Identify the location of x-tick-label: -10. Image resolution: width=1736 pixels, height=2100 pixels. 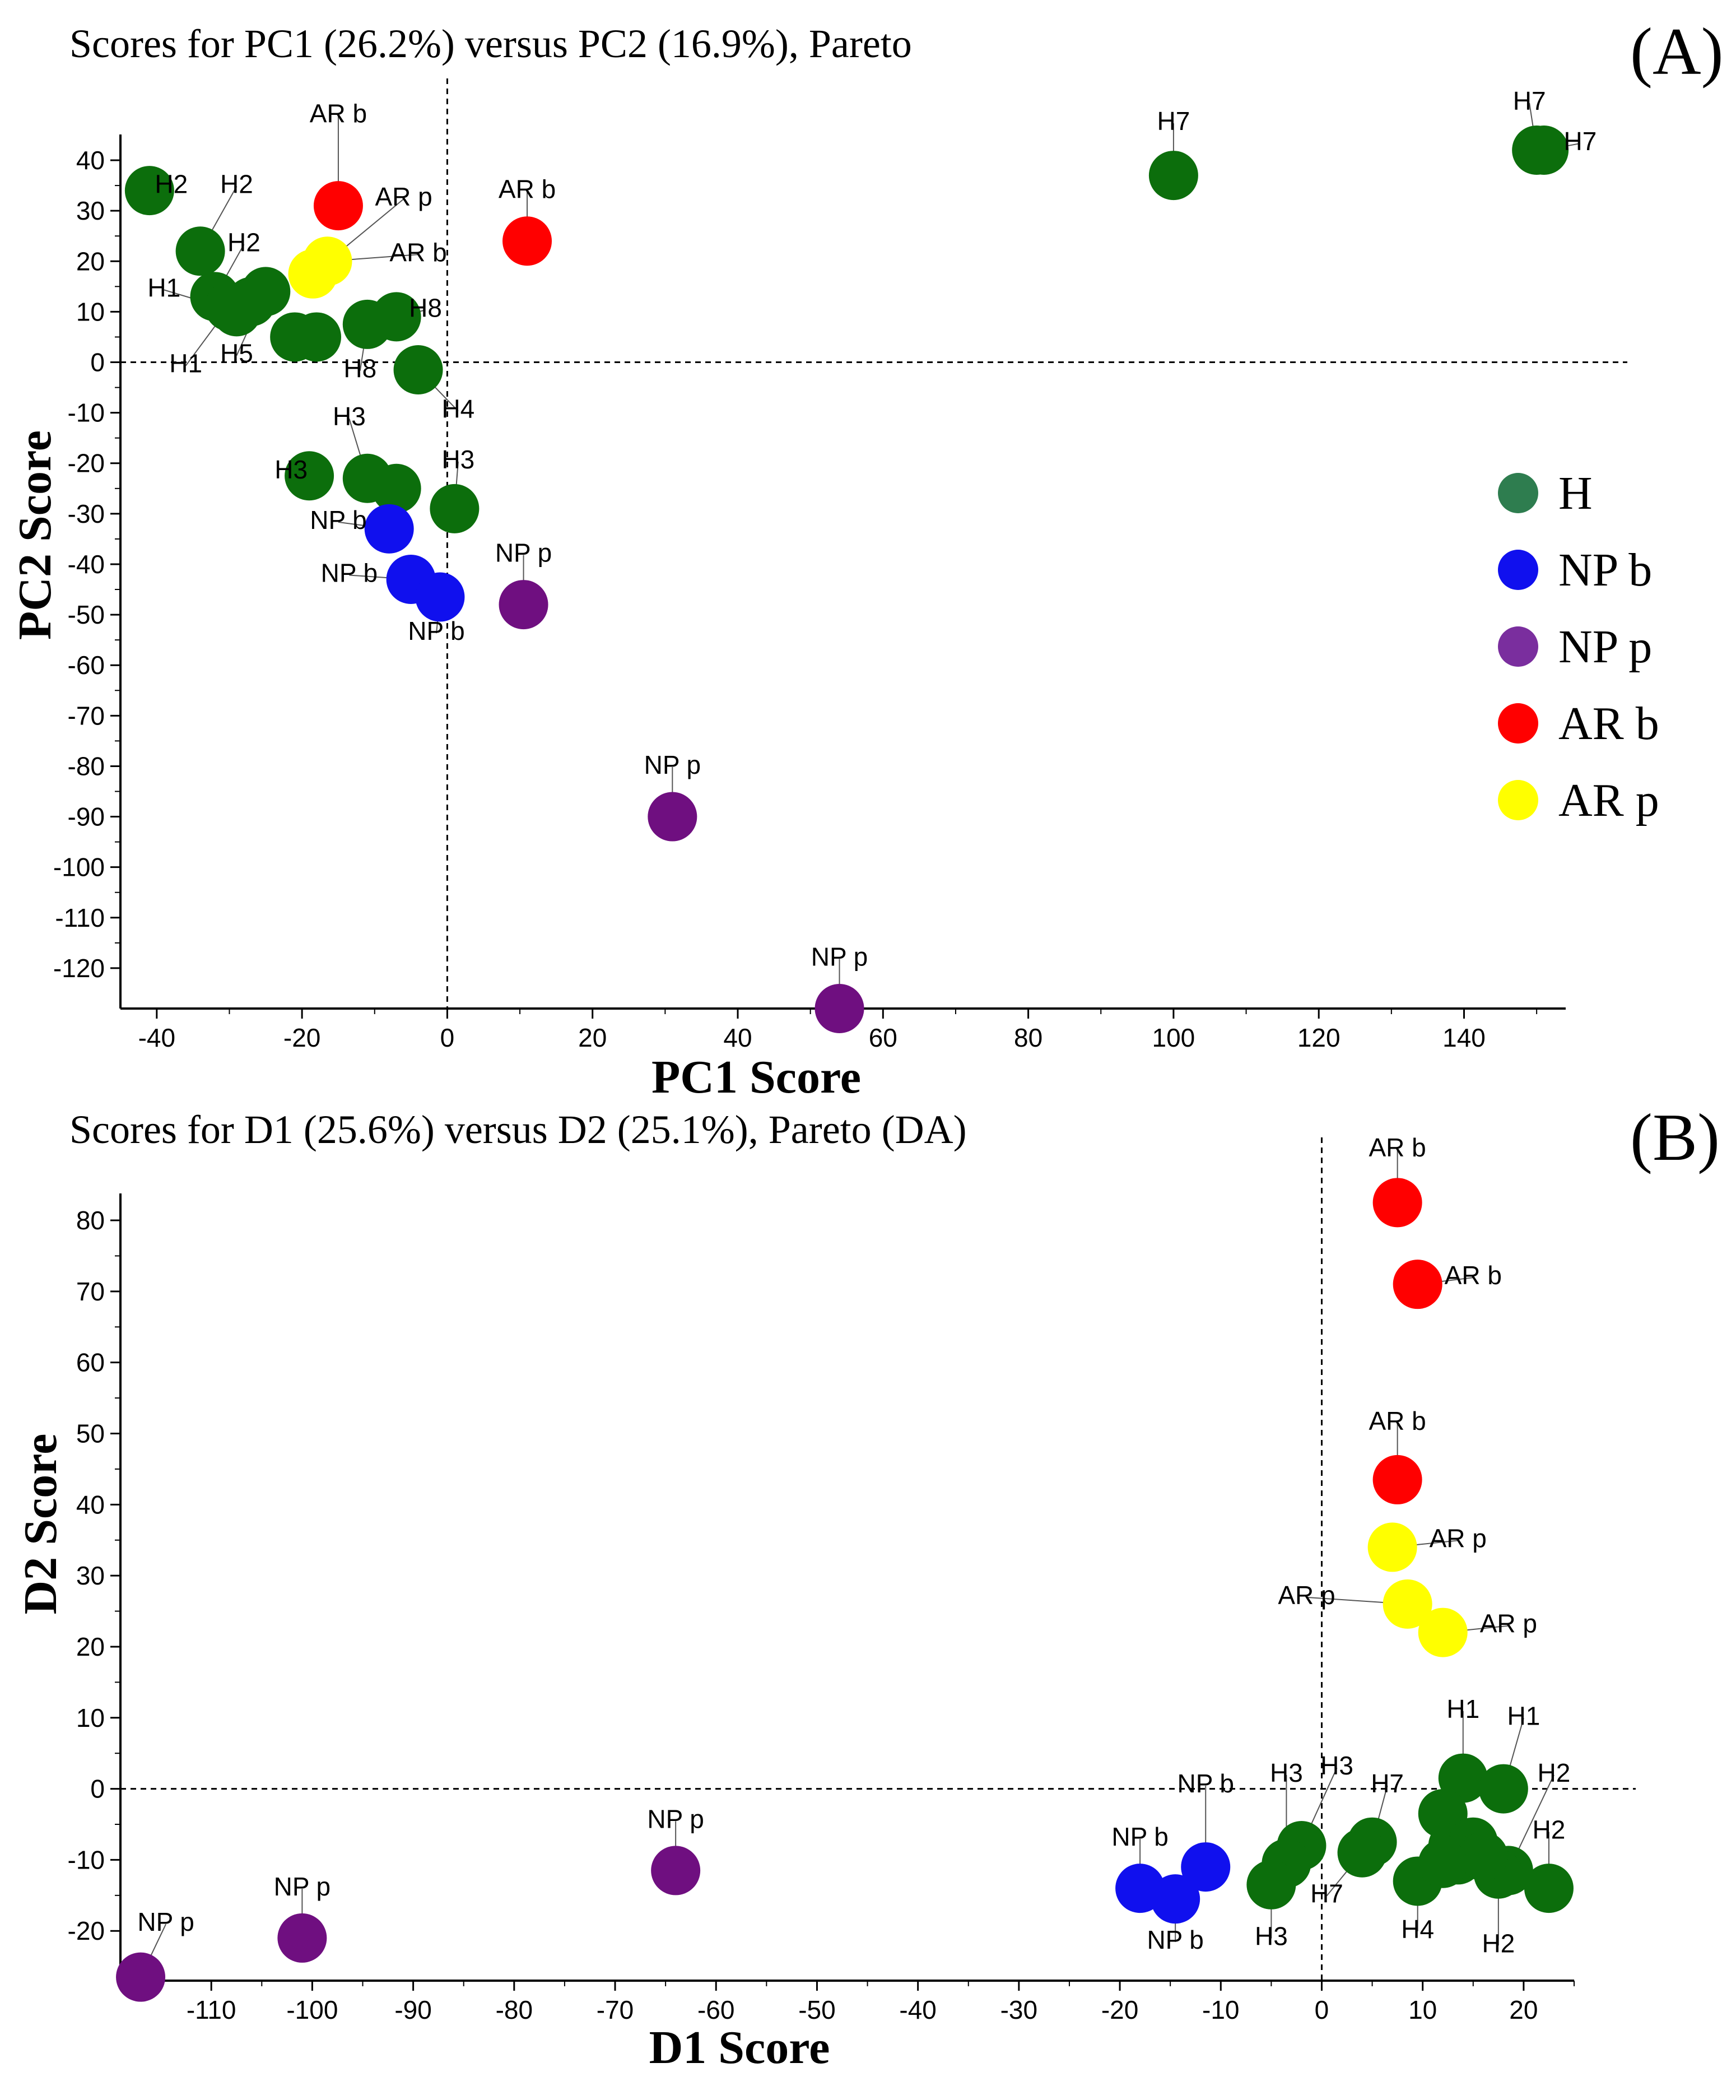
(1220, 2009).